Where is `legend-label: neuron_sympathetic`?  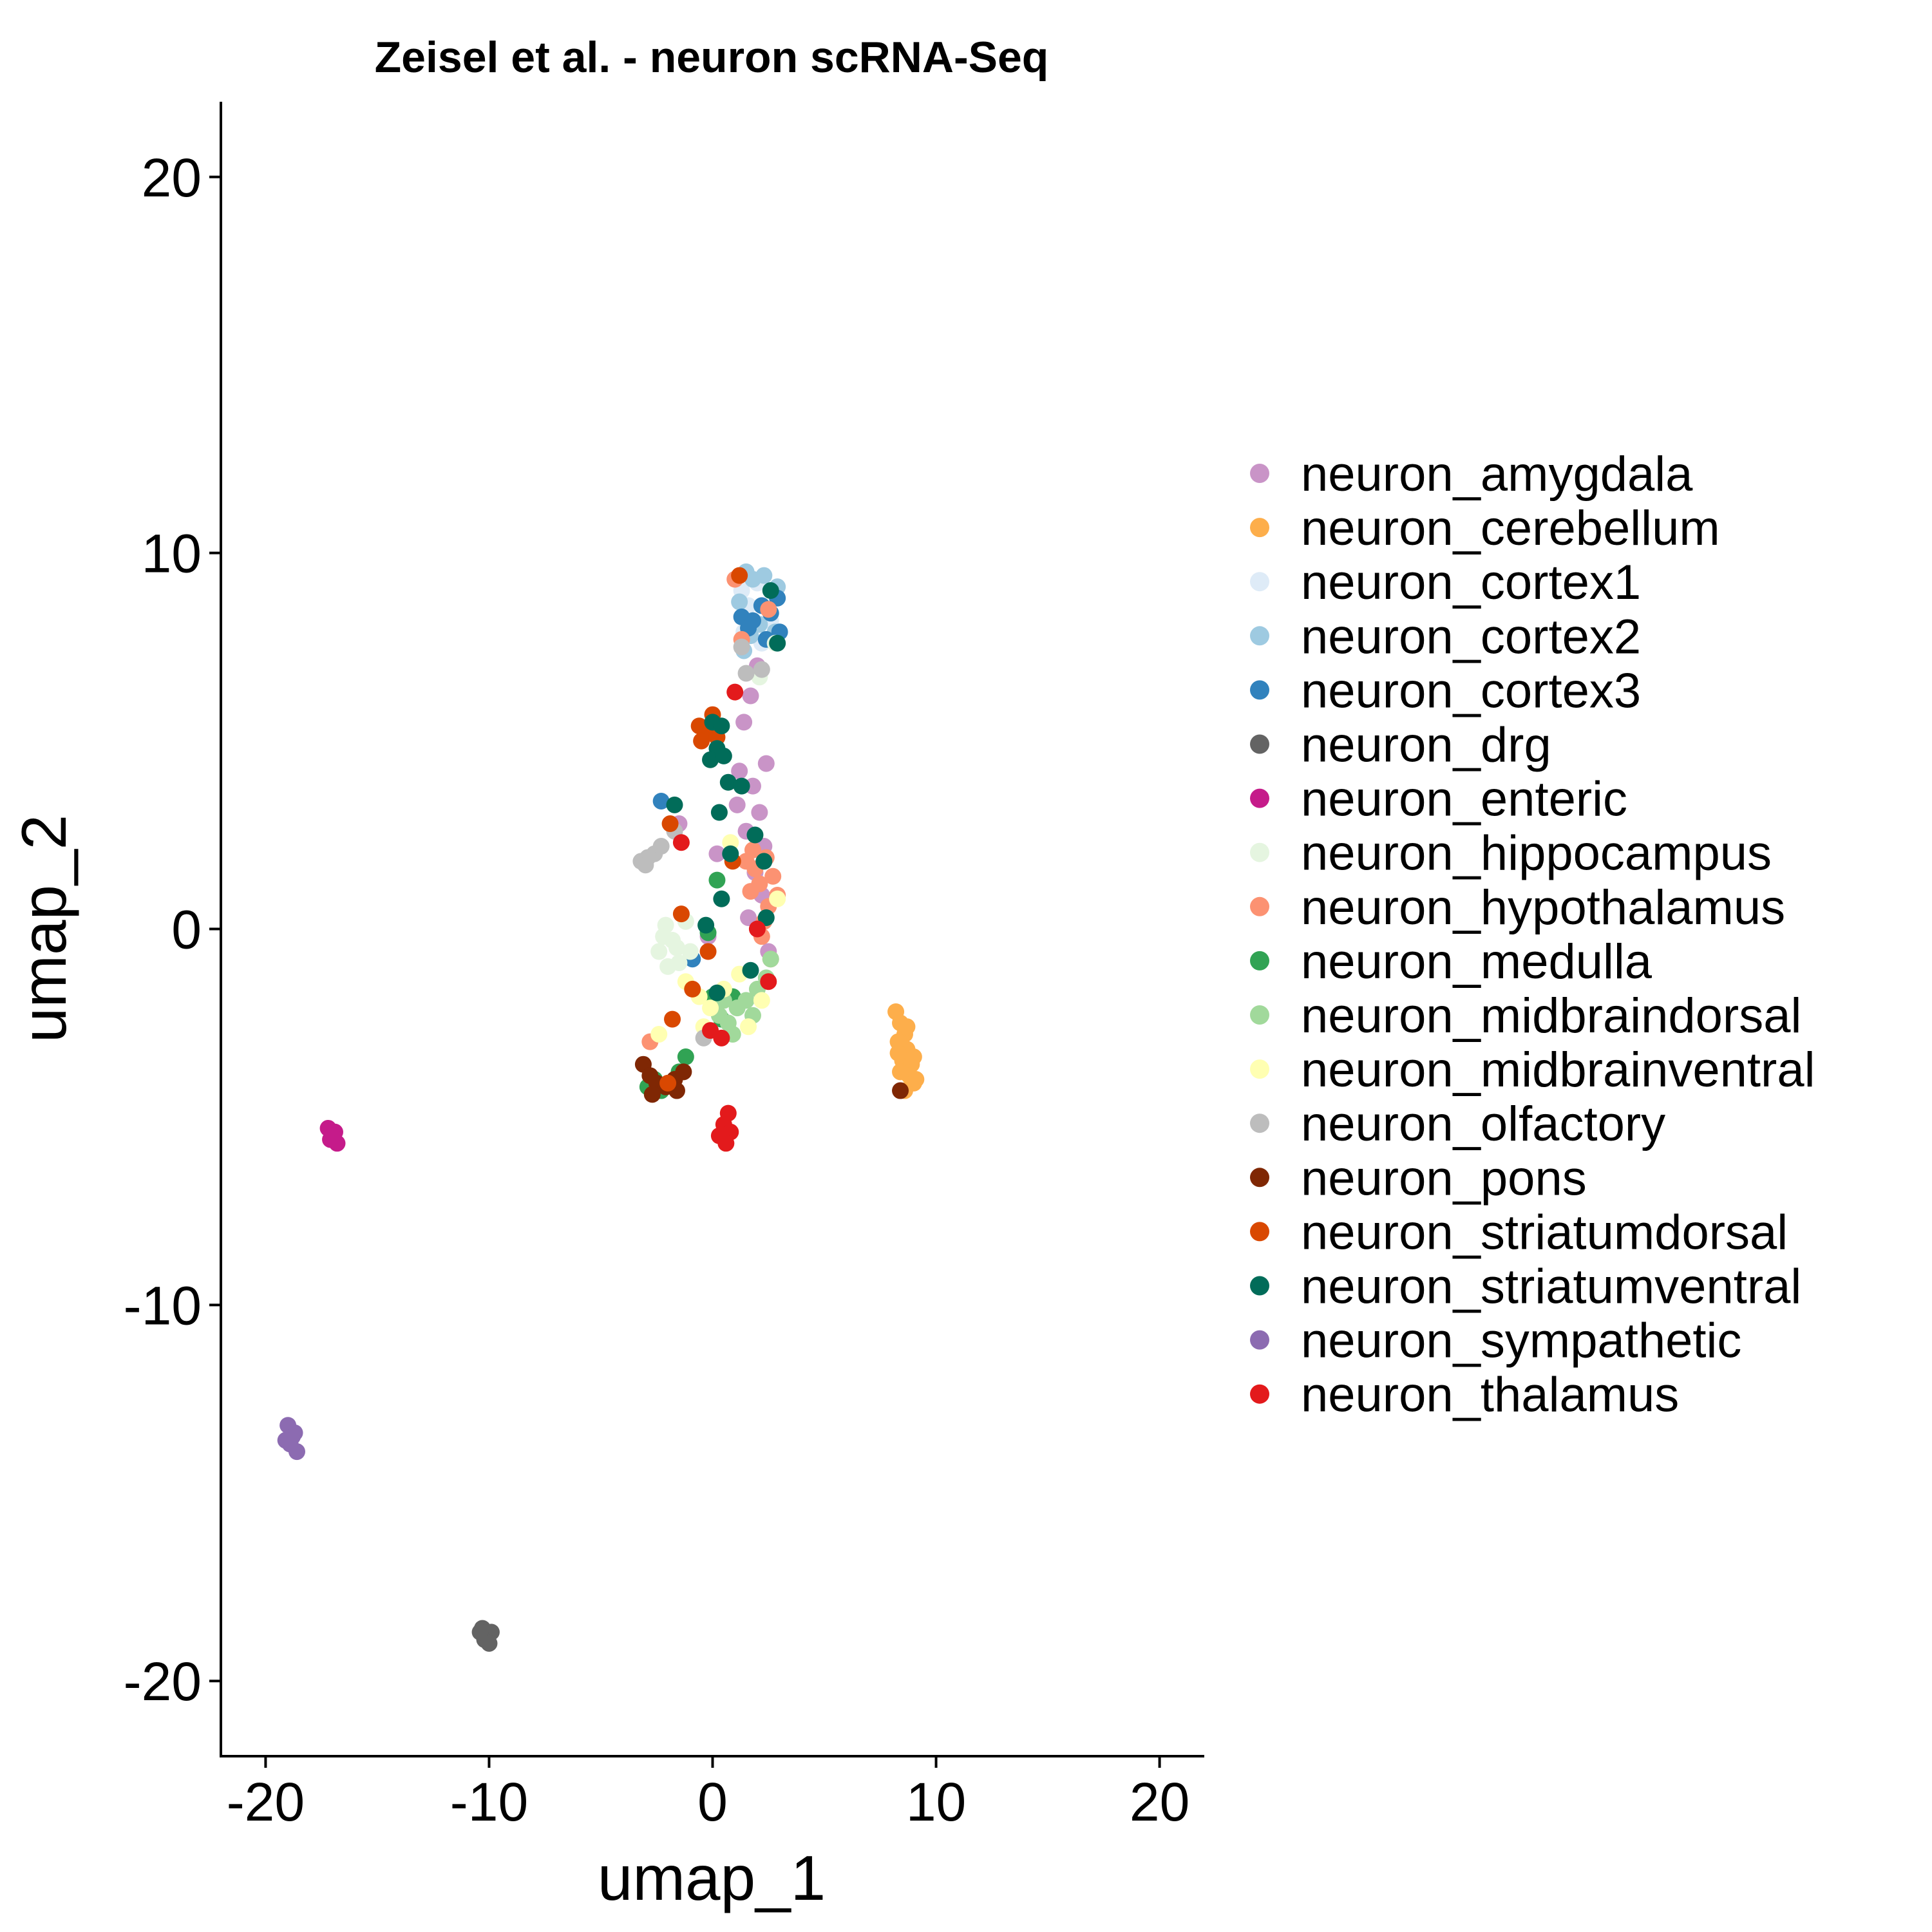 legend-label: neuron_sympathetic is located at coordinates (1521, 1341).